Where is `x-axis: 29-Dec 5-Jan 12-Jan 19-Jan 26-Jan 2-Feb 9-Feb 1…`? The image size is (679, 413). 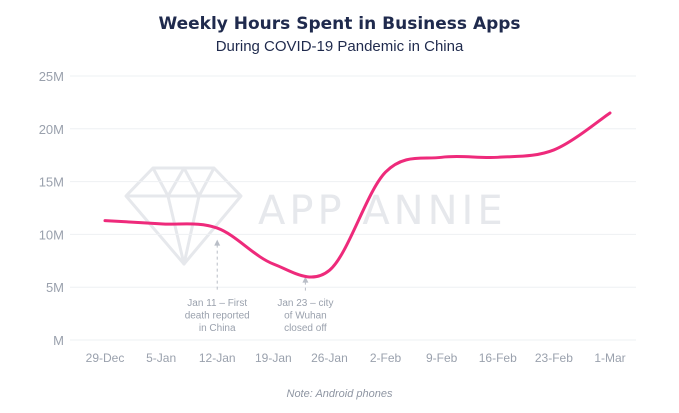
x-axis: 29-Dec 5-Jan 12-Jan 19-Jan 26-Jan 2-Feb 9-Feb 1… is located at coordinates (356, 358).